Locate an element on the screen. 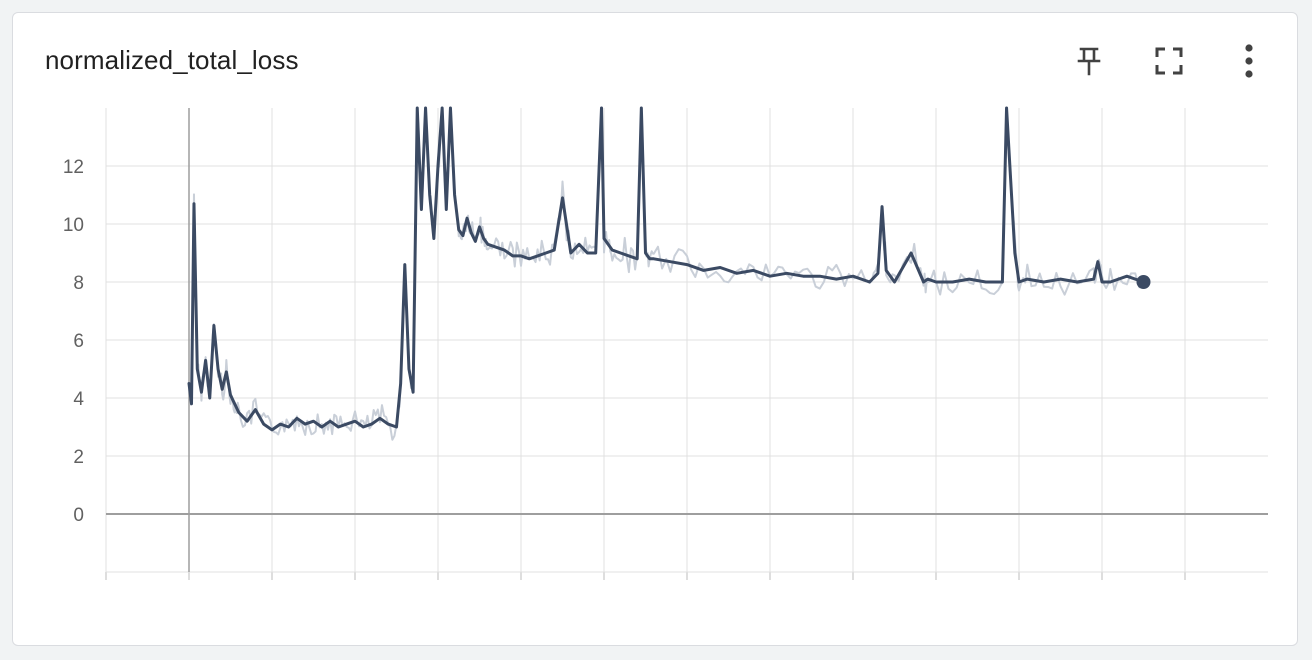  y-tick-label: 10 is located at coordinates (73, 225).